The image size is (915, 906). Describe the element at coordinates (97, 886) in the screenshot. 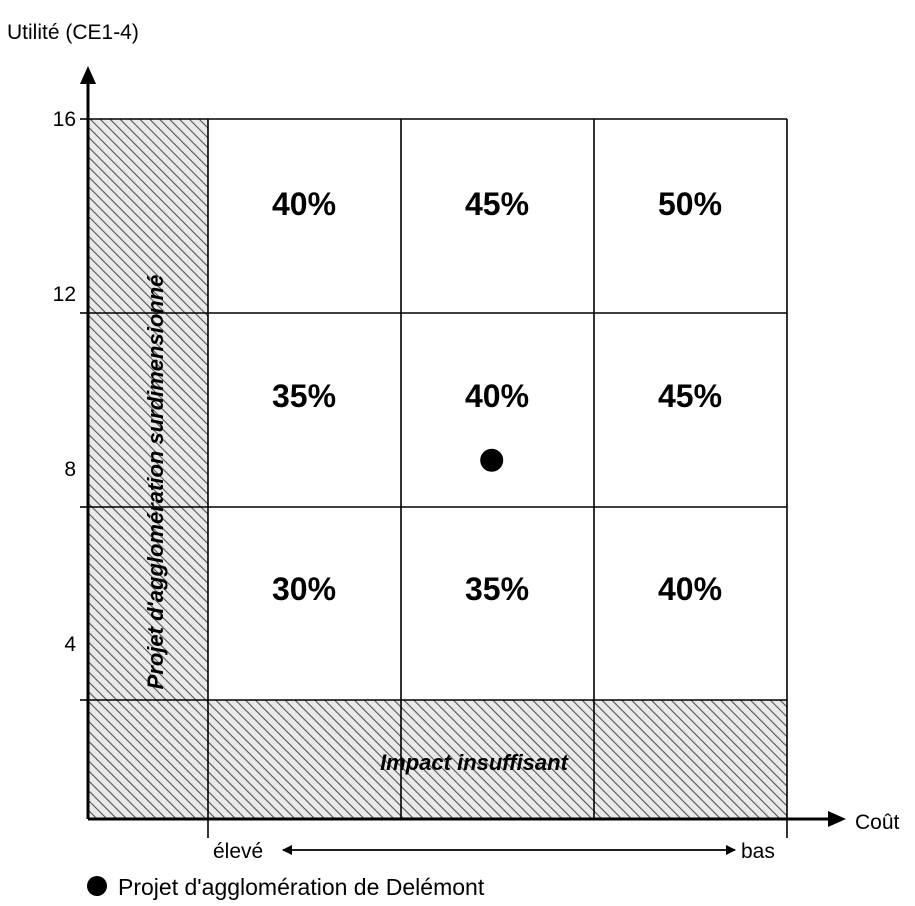

I see `legend-point-marker` at that location.